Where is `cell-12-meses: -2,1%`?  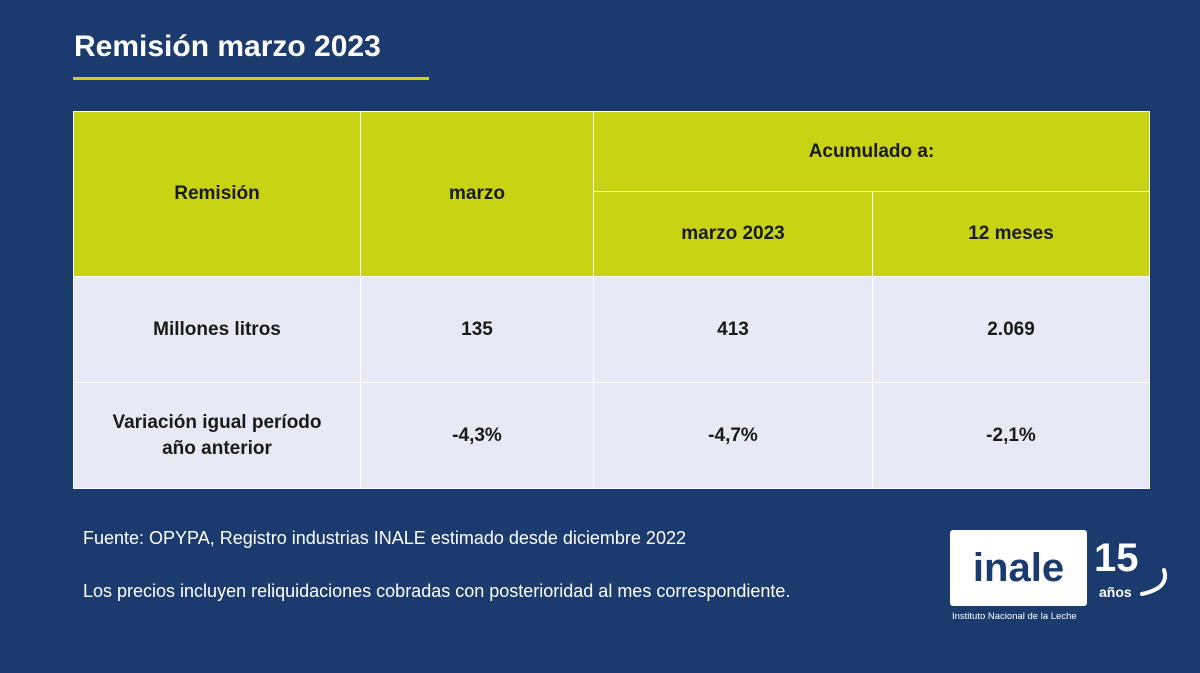
cell-12-meses: -2,1% is located at coordinates (1011, 435).